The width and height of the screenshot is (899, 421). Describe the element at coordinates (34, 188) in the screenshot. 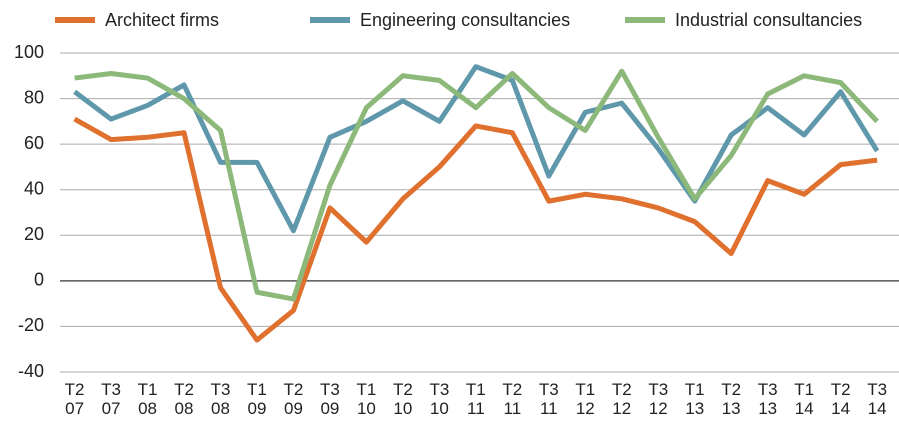

I see `y-tick-label: 40` at that location.